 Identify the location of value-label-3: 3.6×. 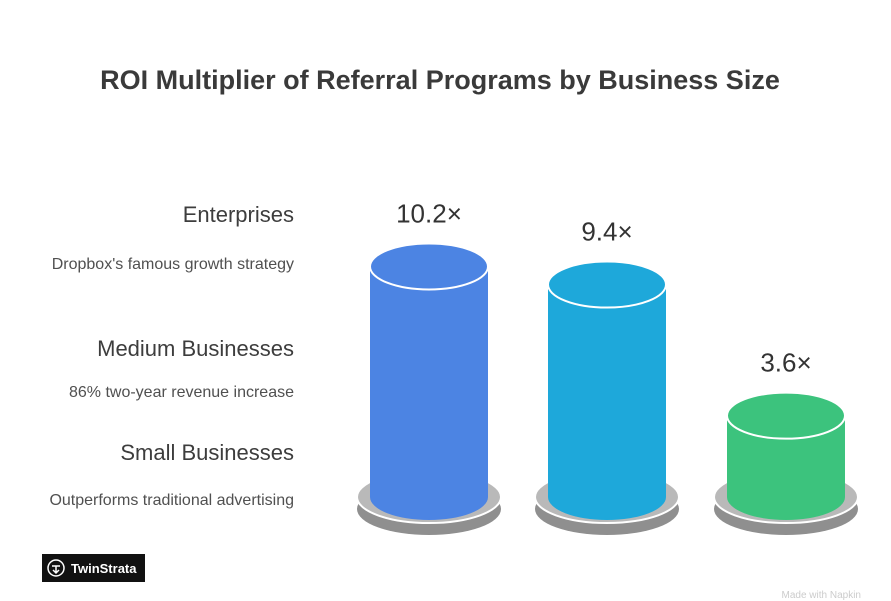
(785, 363).